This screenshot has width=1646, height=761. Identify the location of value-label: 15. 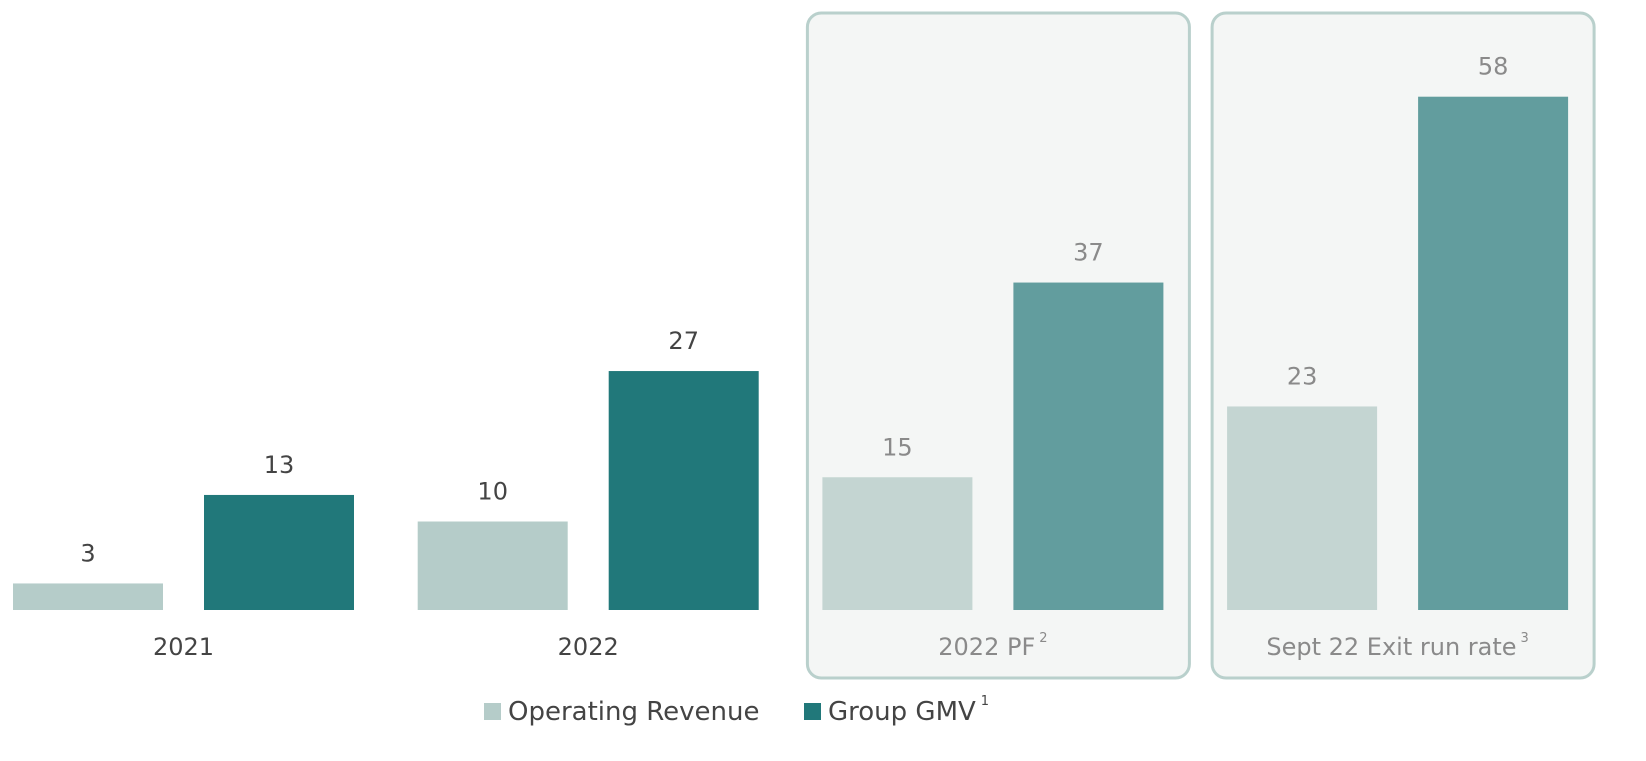
(897, 447).